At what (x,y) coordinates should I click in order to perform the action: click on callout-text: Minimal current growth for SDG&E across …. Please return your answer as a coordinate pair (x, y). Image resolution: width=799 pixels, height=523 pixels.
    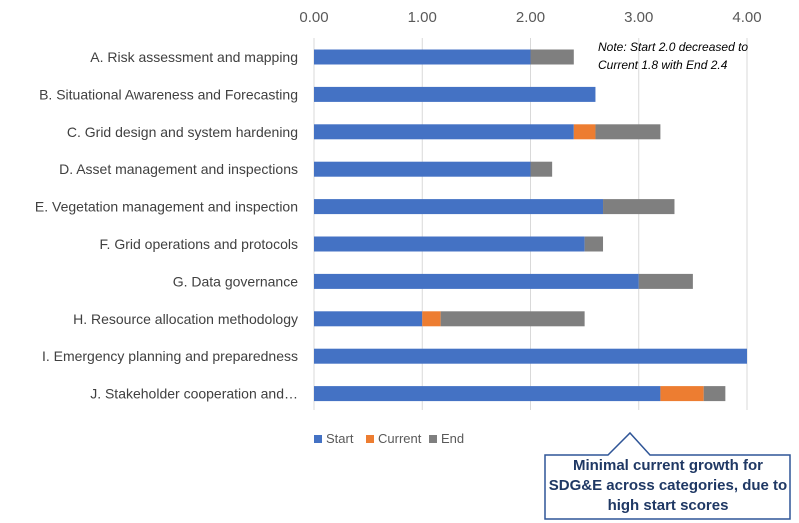
    Looking at the image, I should click on (668, 485).